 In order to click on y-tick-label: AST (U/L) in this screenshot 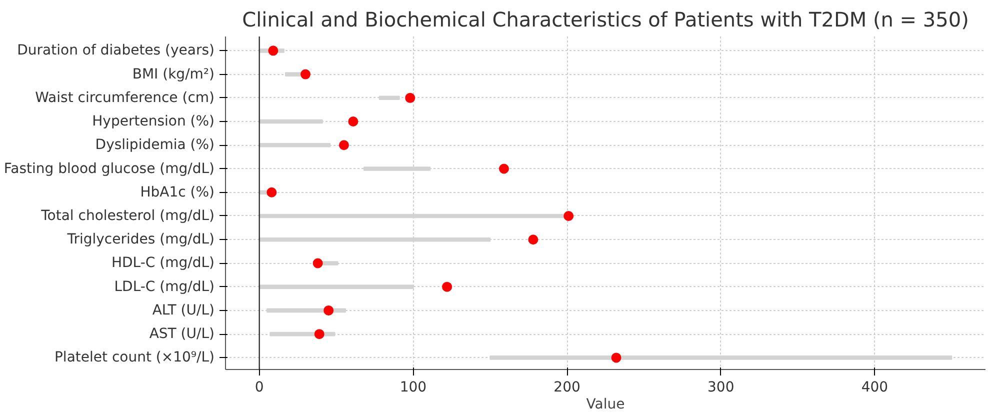, I will do `click(182, 334)`.